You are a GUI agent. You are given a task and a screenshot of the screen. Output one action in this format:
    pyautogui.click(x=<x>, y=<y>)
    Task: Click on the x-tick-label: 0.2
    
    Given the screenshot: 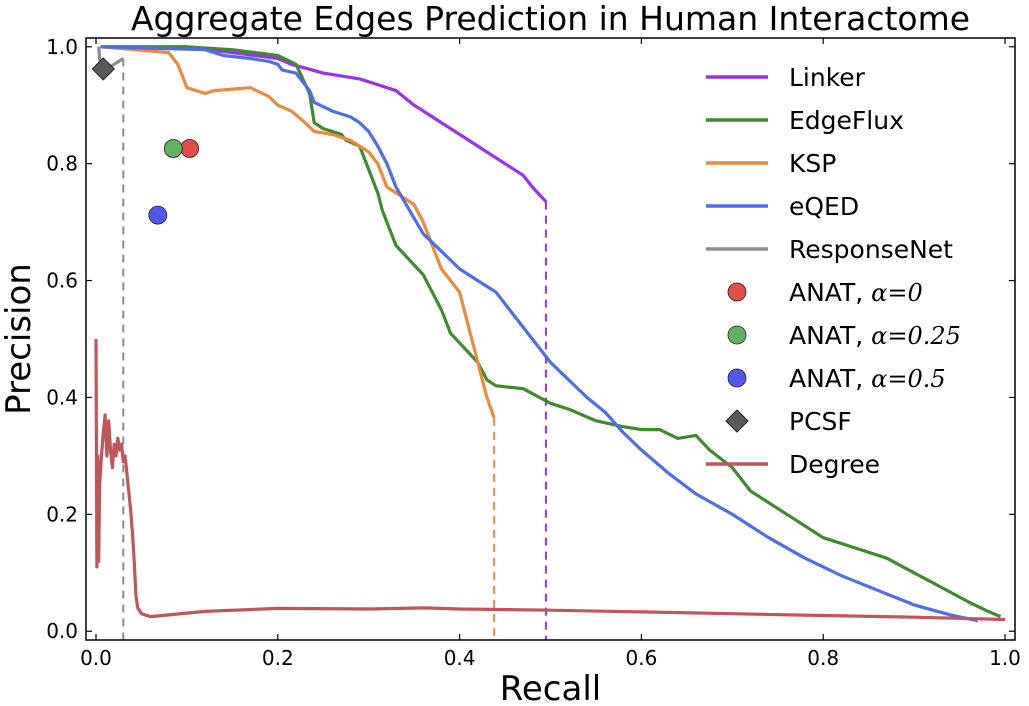 What is the action you would take?
    pyautogui.click(x=278, y=658)
    